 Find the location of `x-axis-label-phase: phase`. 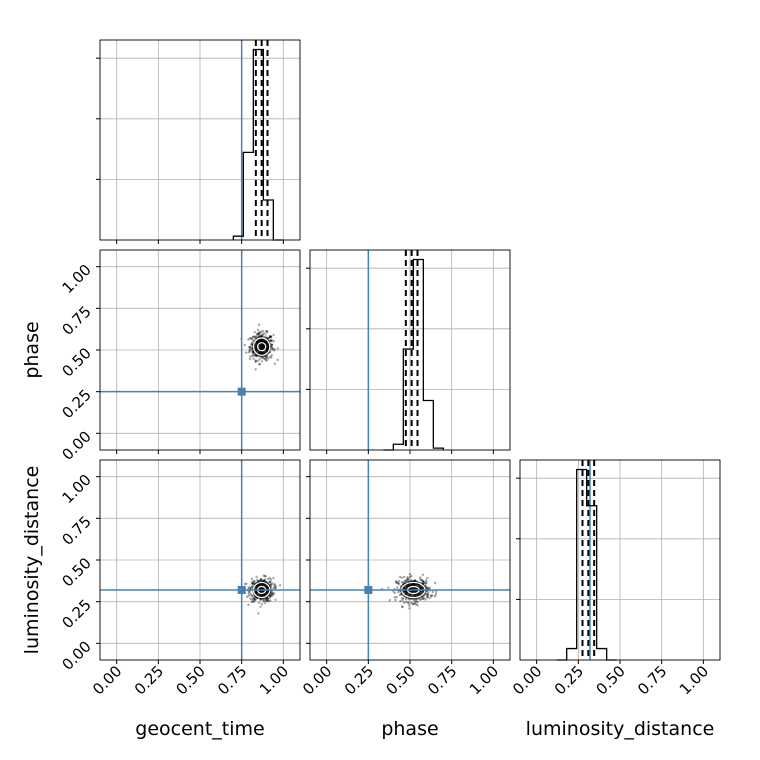

x-axis-label-phase: phase is located at coordinates (409, 729).